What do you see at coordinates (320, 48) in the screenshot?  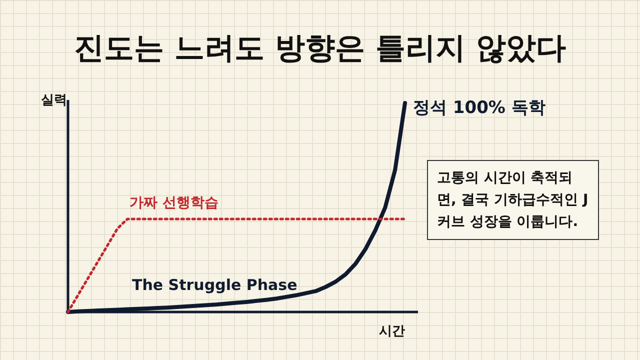 I see `title: 진도는 느려도 방향은 틀리지 않았다` at bounding box center [320, 48].